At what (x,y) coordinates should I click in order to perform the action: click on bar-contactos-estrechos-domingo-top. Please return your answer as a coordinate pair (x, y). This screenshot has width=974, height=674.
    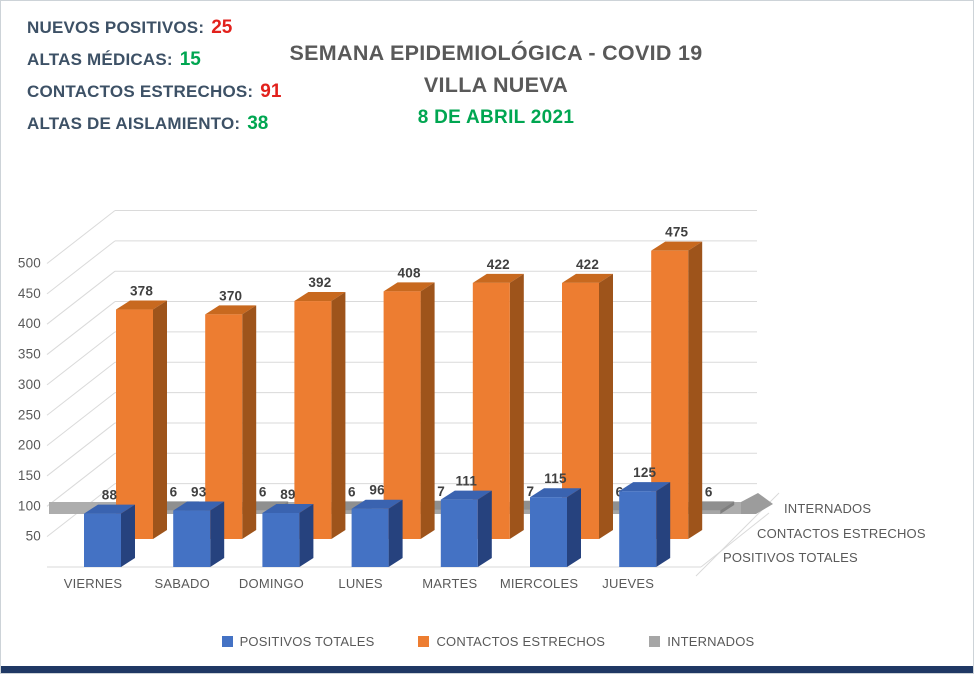
    Looking at the image, I should click on (320, 297).